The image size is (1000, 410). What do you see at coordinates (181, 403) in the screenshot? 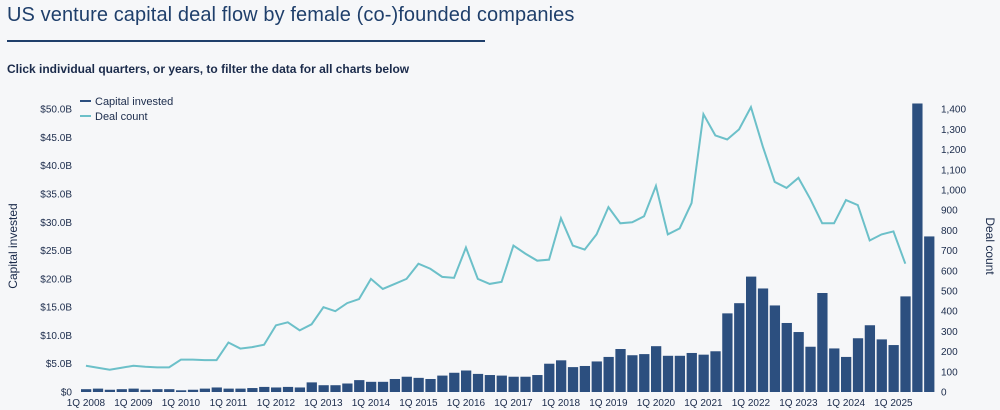
I see `x-tick-label: 1Q 2010` at bounding box center [181, 403].